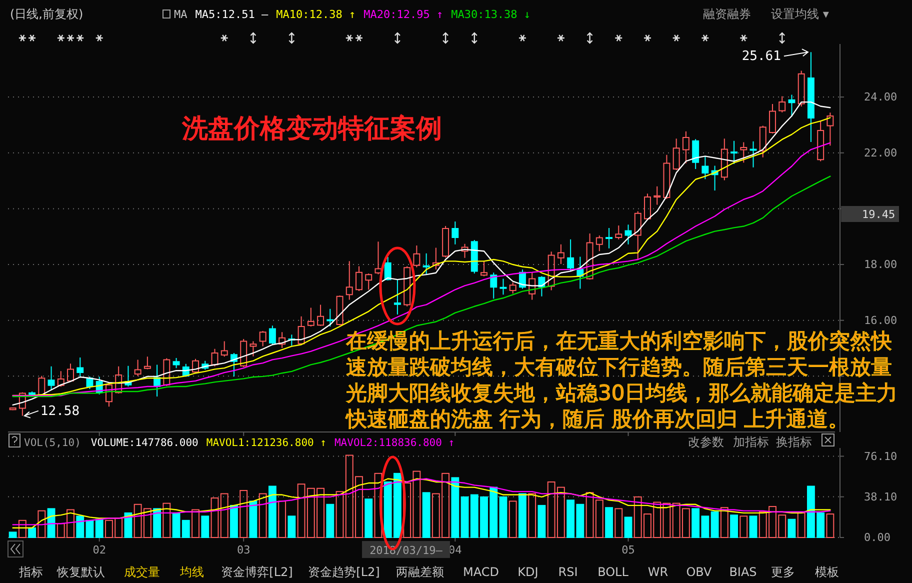 The height and width of the screenshot is (583, 912). What do you see at coordinates (800, 14) in the screenshot?
I see `text: 设置均线 ▾` at bounding box center [800, 14].